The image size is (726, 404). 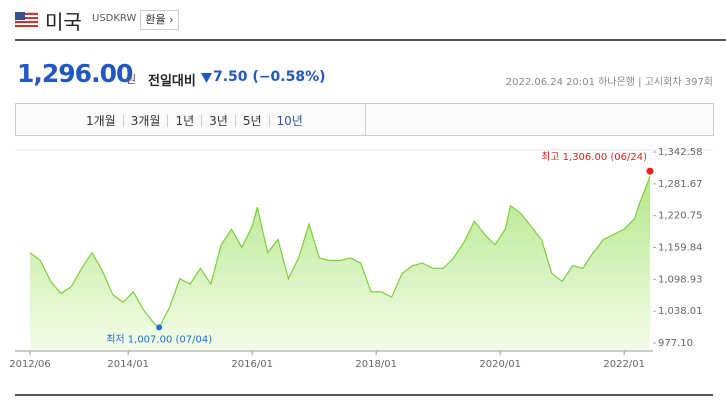 What do you see at coordinates (114, 18) in the screenshot?
I see `code: USDKRW` at bounding box center [114, 18].